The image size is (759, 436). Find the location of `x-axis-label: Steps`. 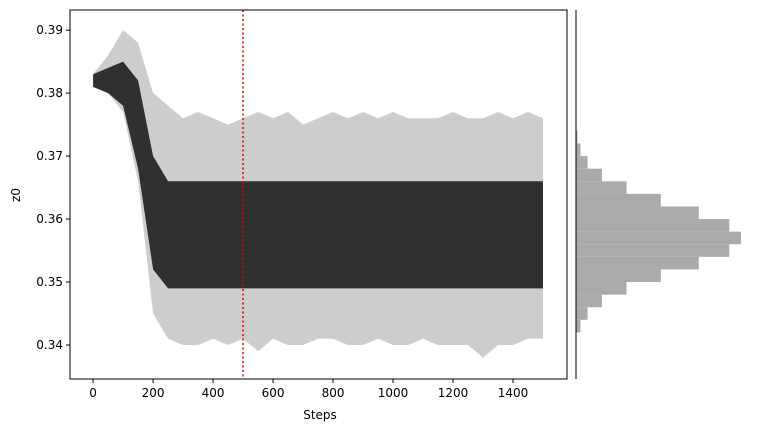

x-axis-label: Steps is located at coordinates (320, 415).